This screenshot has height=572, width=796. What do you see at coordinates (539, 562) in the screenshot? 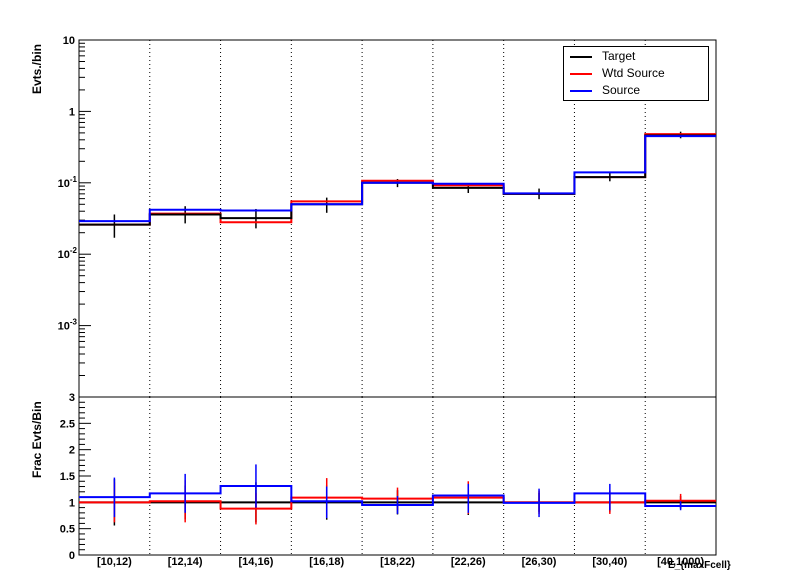
I see `x-category-label: [26,30)` at bounding box center [539, 562].